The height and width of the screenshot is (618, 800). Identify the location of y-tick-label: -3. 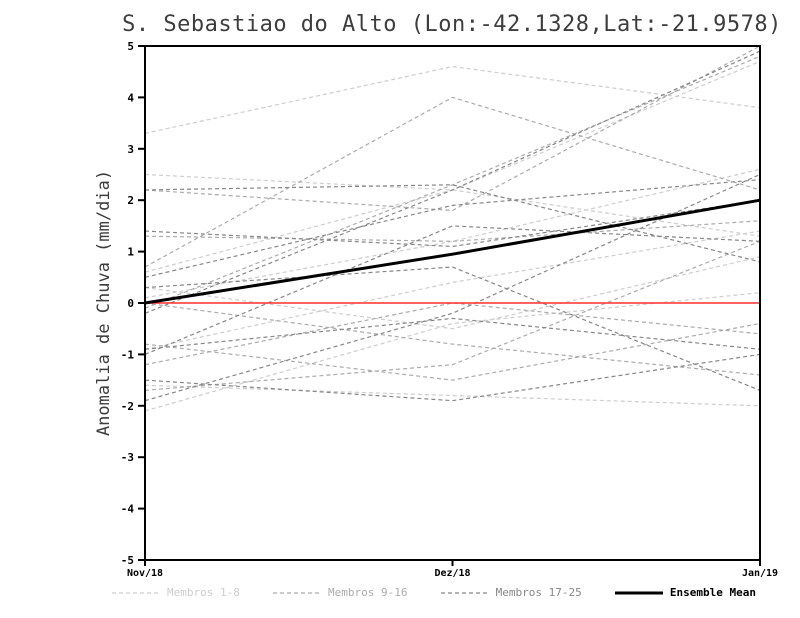
(127, 457).